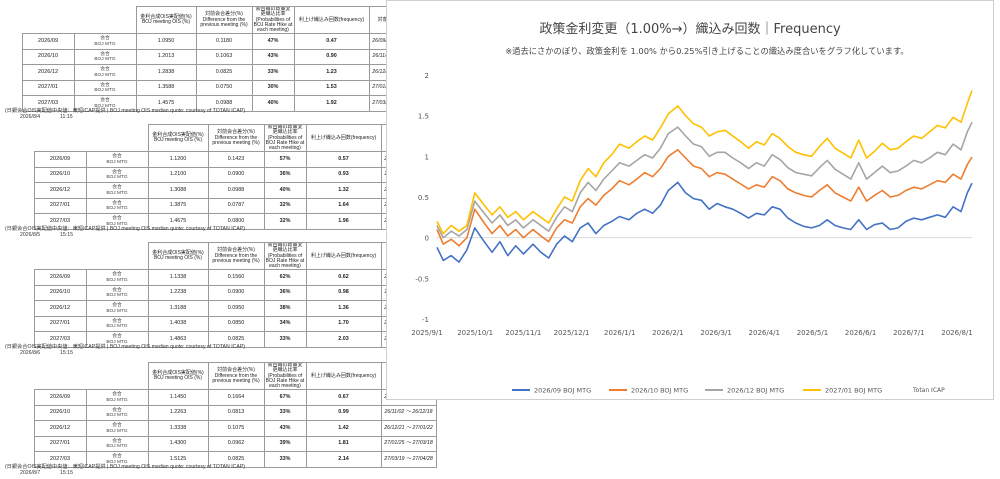  I want to click on diff-cell: 0.0988, so click(236, 190).